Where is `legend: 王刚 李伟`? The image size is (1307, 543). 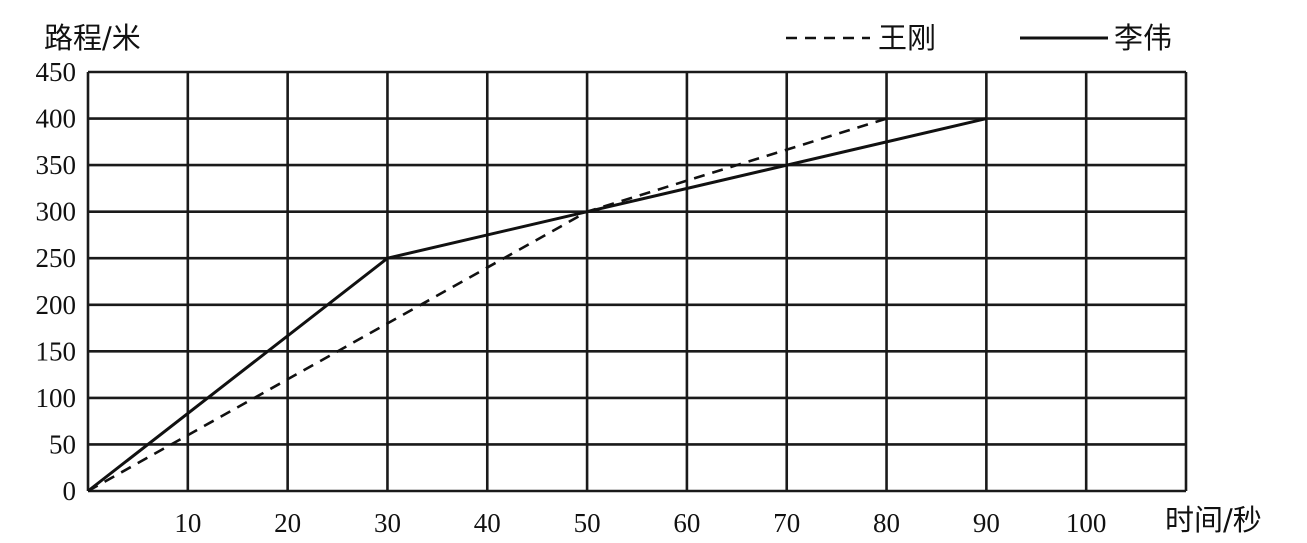 legend: 王刚 李伟 is located at coordinates (979, 38).